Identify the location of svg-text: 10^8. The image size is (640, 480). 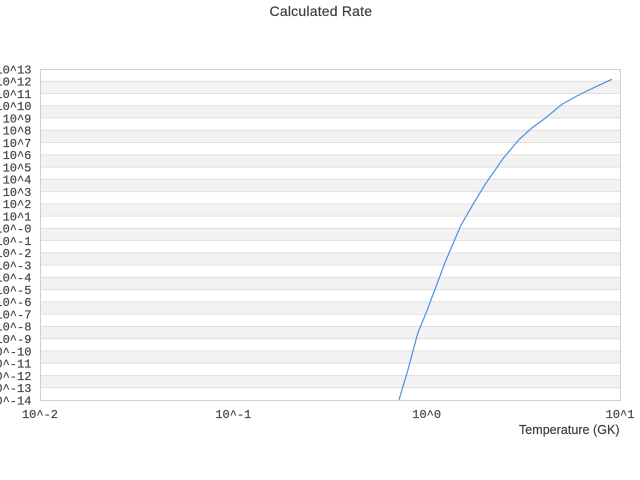
(17, 132).